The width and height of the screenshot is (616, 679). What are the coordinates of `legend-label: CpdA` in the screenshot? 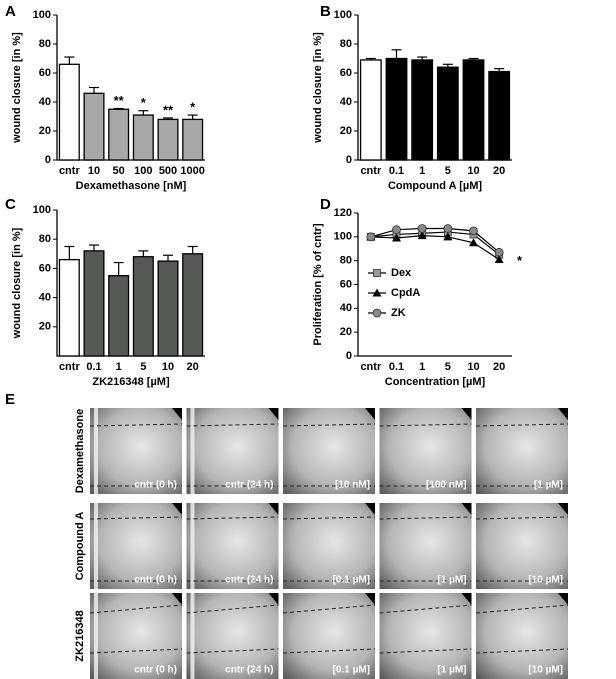 It's located at (405, 293).